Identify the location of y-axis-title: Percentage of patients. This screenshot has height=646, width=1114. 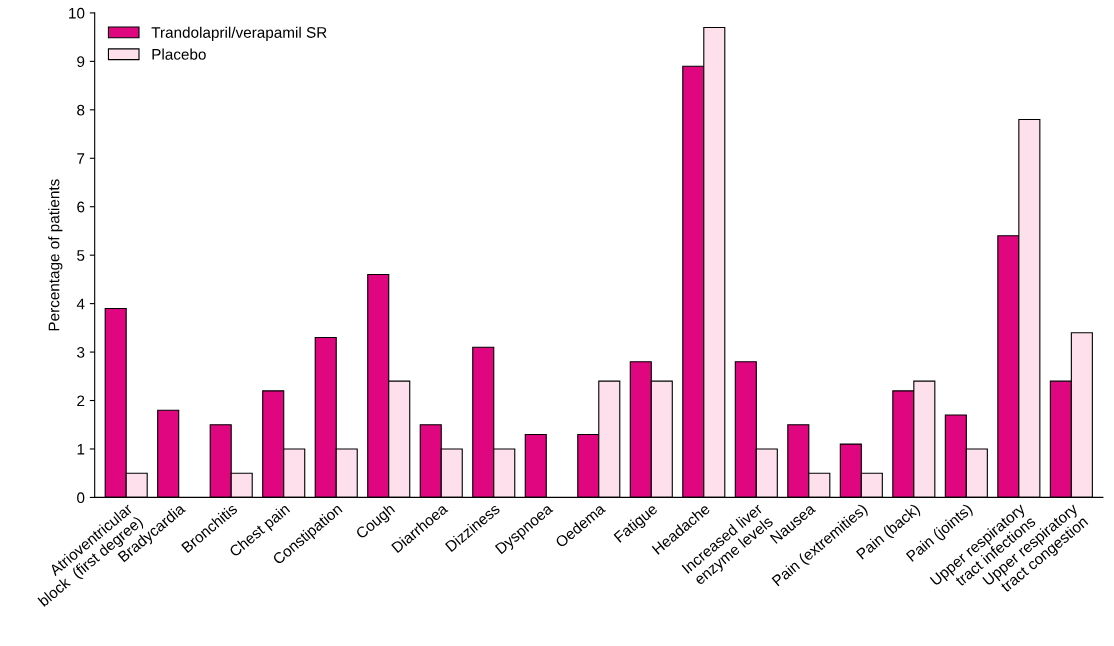
(55, 255).